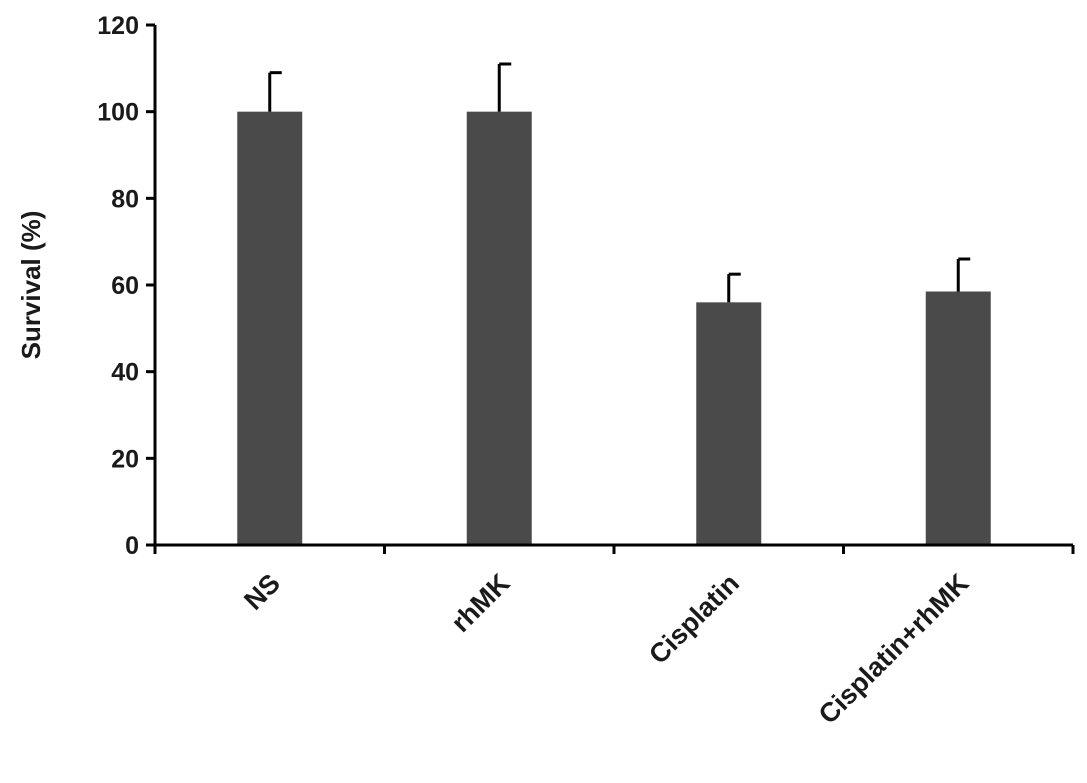  What do you see at coordinates (606, 649) in the screenshot?
I see `x-labels-group: NS rhMK Cisplatin Cisplatin+rhMK` at bounding box center [606, 649].